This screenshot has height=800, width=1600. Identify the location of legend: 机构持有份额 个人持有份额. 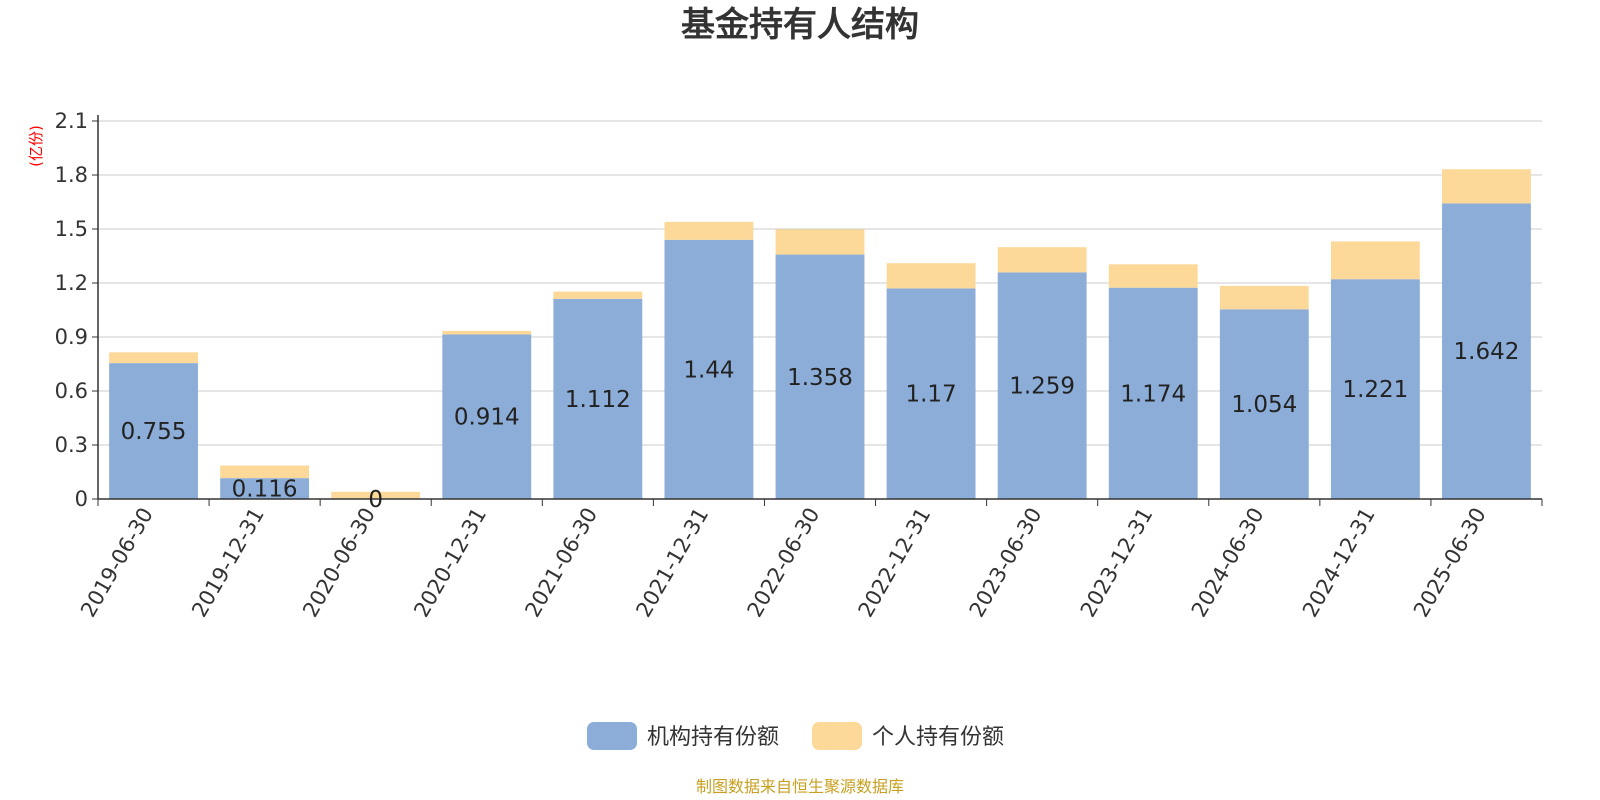
(795, 736).